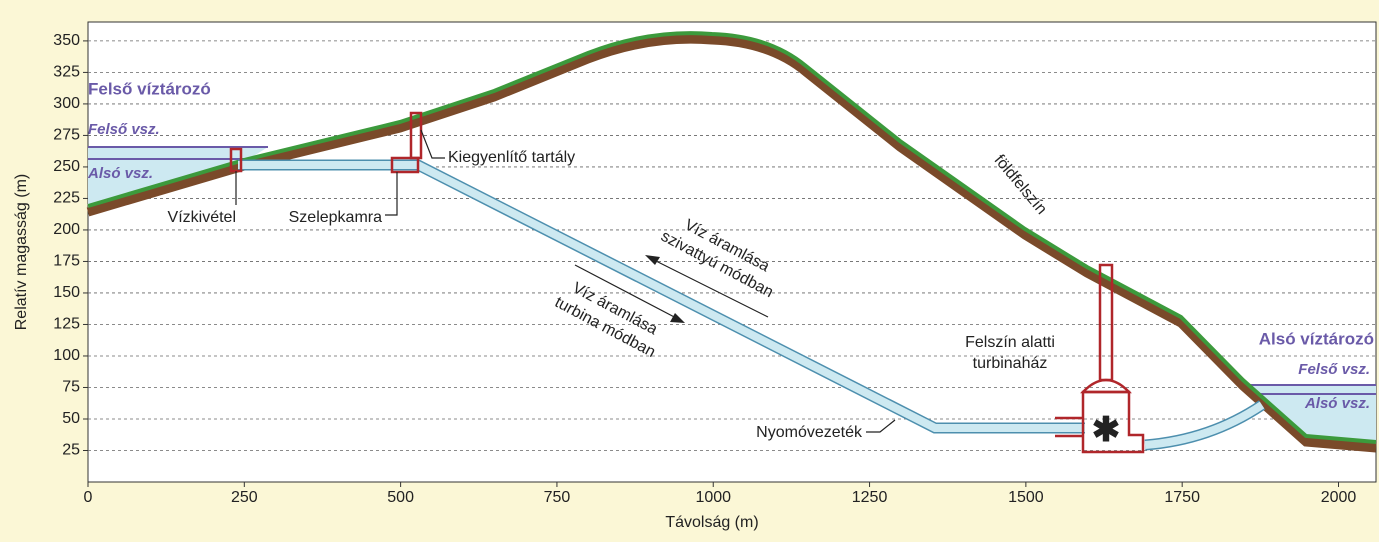 This screenshot has height=542, width=1379. Describe the element at coordinates (809, 432) in the screenshot. I see `penstock-label: Nyomóvezeték` at that location.